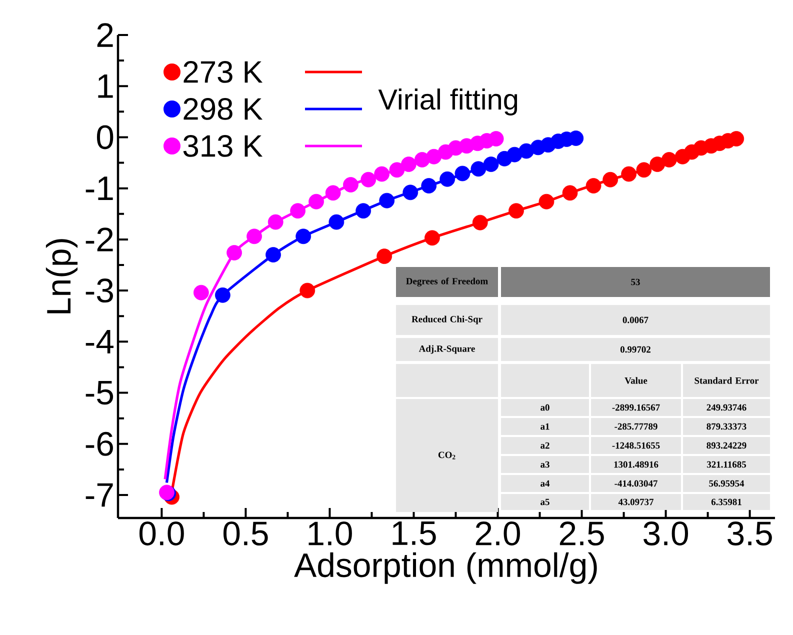  Describe the element at coordinates (100, 342) in the screenshot. I see `y-tick-label: -4` at that location.